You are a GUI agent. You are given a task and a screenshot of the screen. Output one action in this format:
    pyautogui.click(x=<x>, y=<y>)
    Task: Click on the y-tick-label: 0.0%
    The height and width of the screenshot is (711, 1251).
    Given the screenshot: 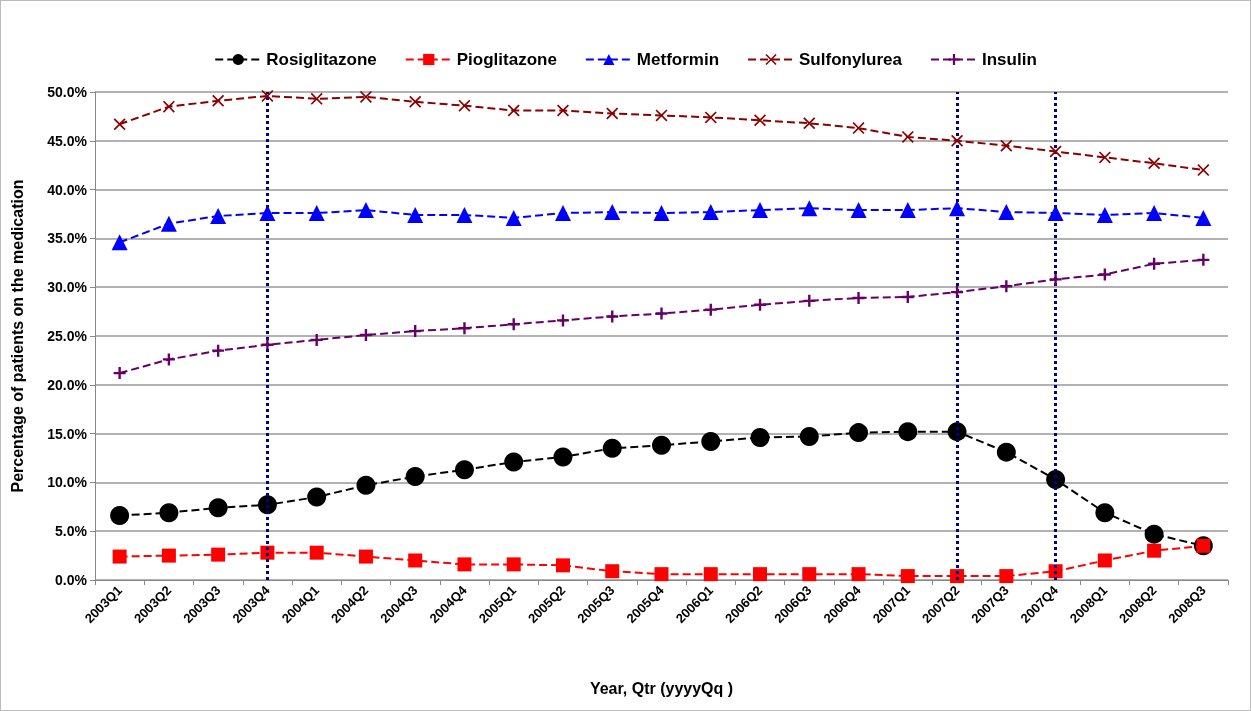 What is the action you would take?
    pyautogui.click(x=71, y=580)
    